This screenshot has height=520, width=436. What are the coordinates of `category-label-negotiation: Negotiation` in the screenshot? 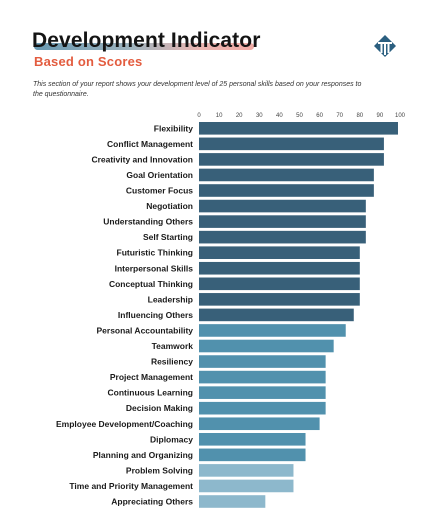 It's located at (169, 206).